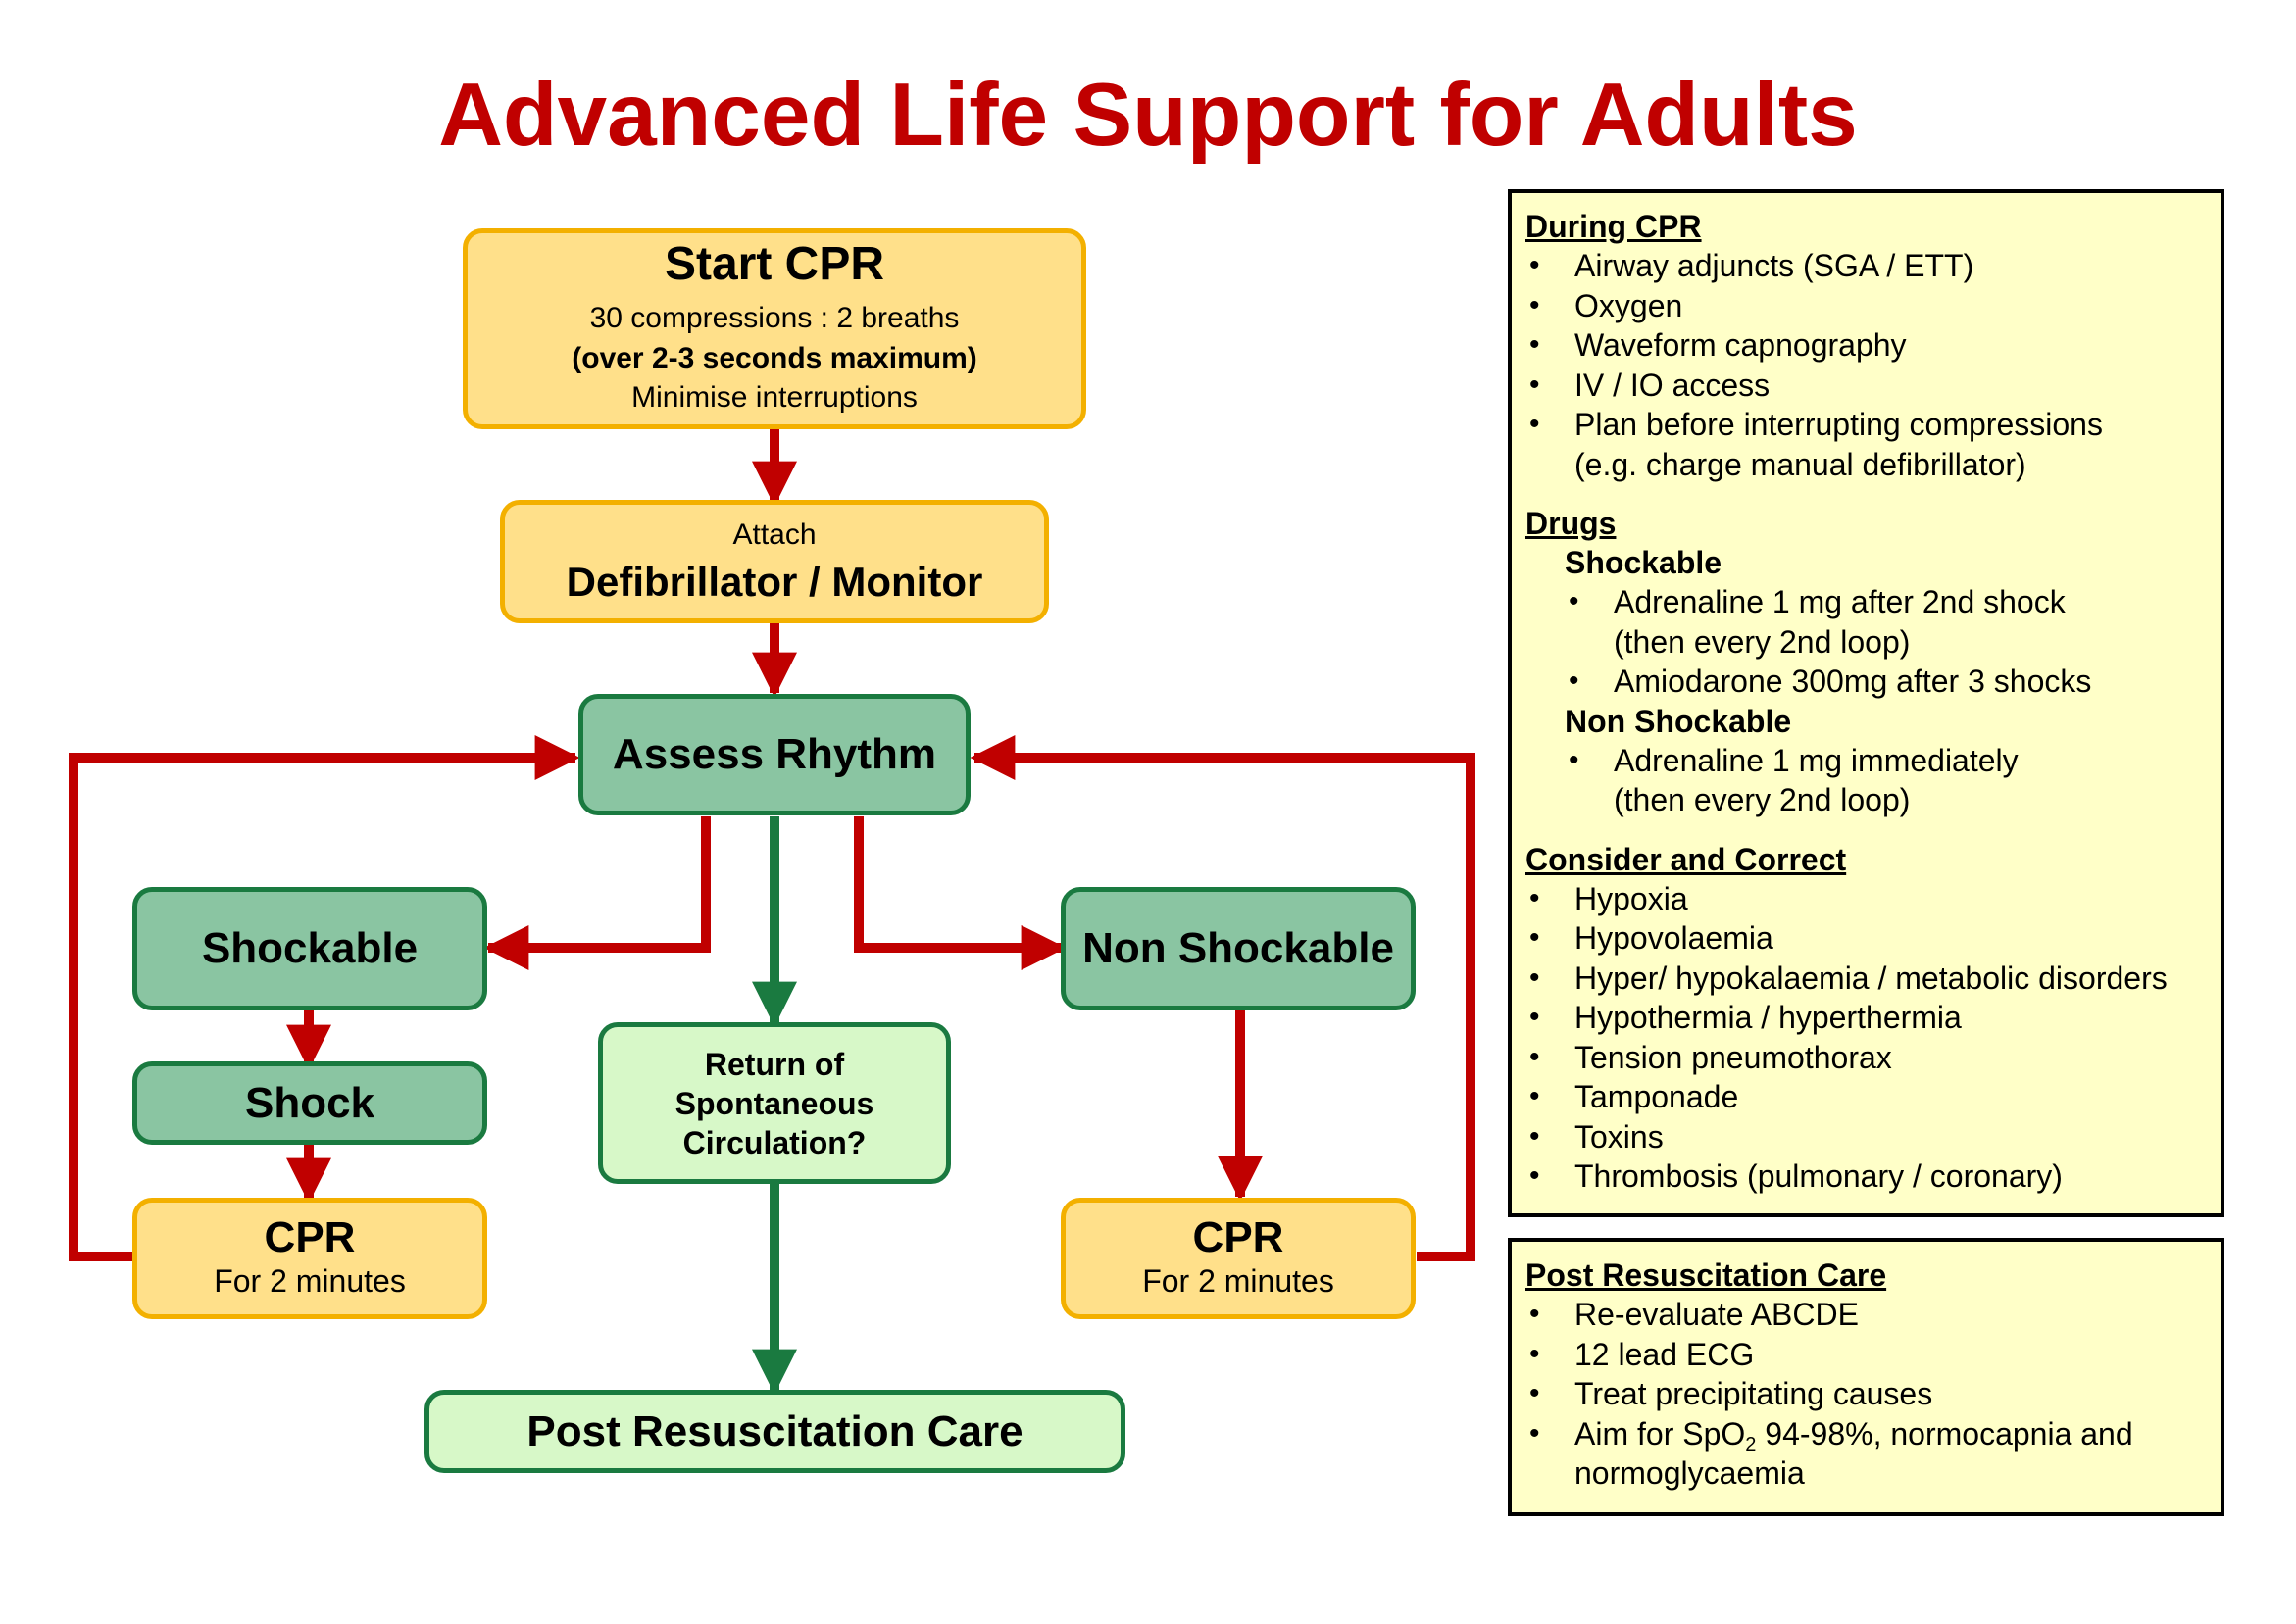  Describe the element at coordinates (1613, 226) in the screenshot. I see `during-cpr-heading: During CPR` at that location.